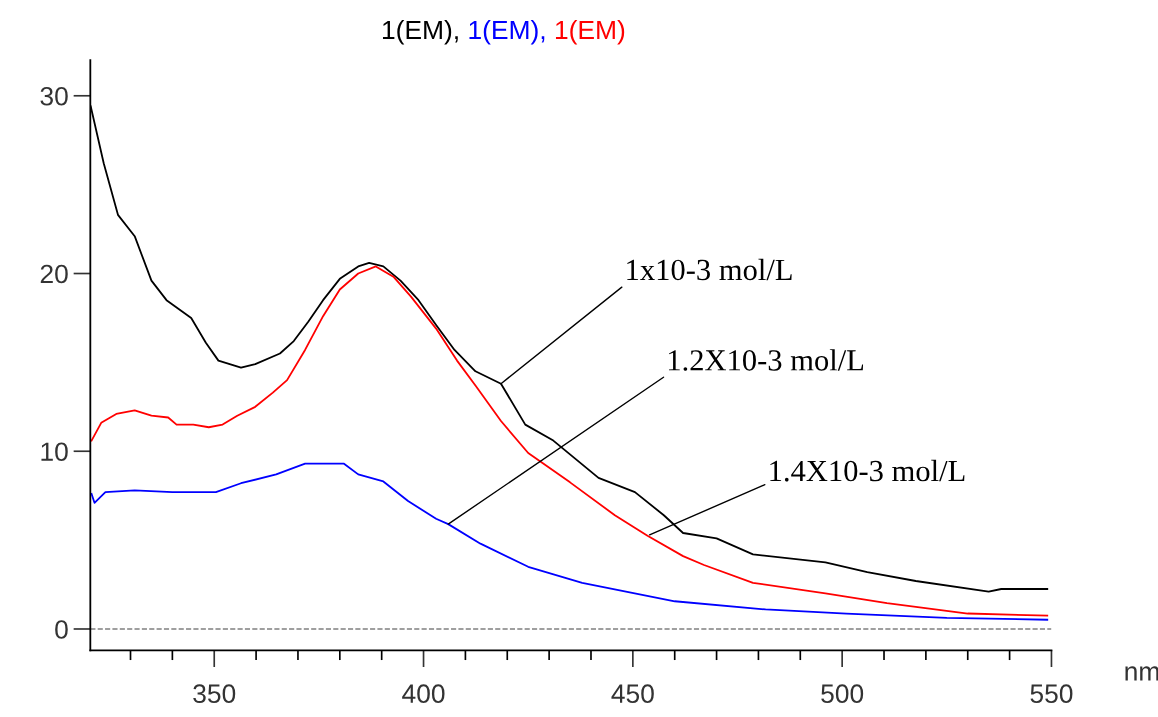 The height and width of the screenshot is (717, 1158). I want to click on x-tick-label: 400, so click(423, 694).